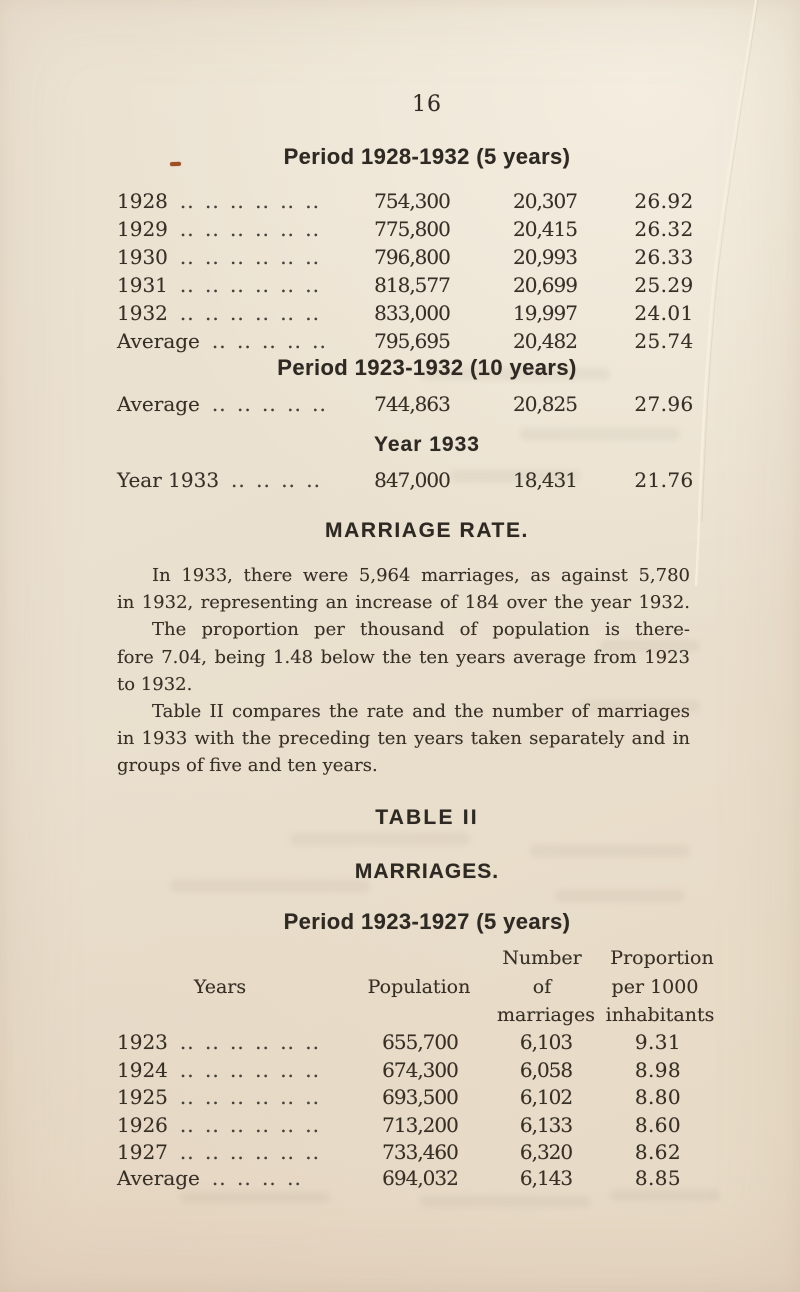 This screenshot has width=800, height=1292. What do you see at coordinates (546, 1125) in the screenshot?
I see `marriages-value: 6,133` at bounding box center [546, 1125].